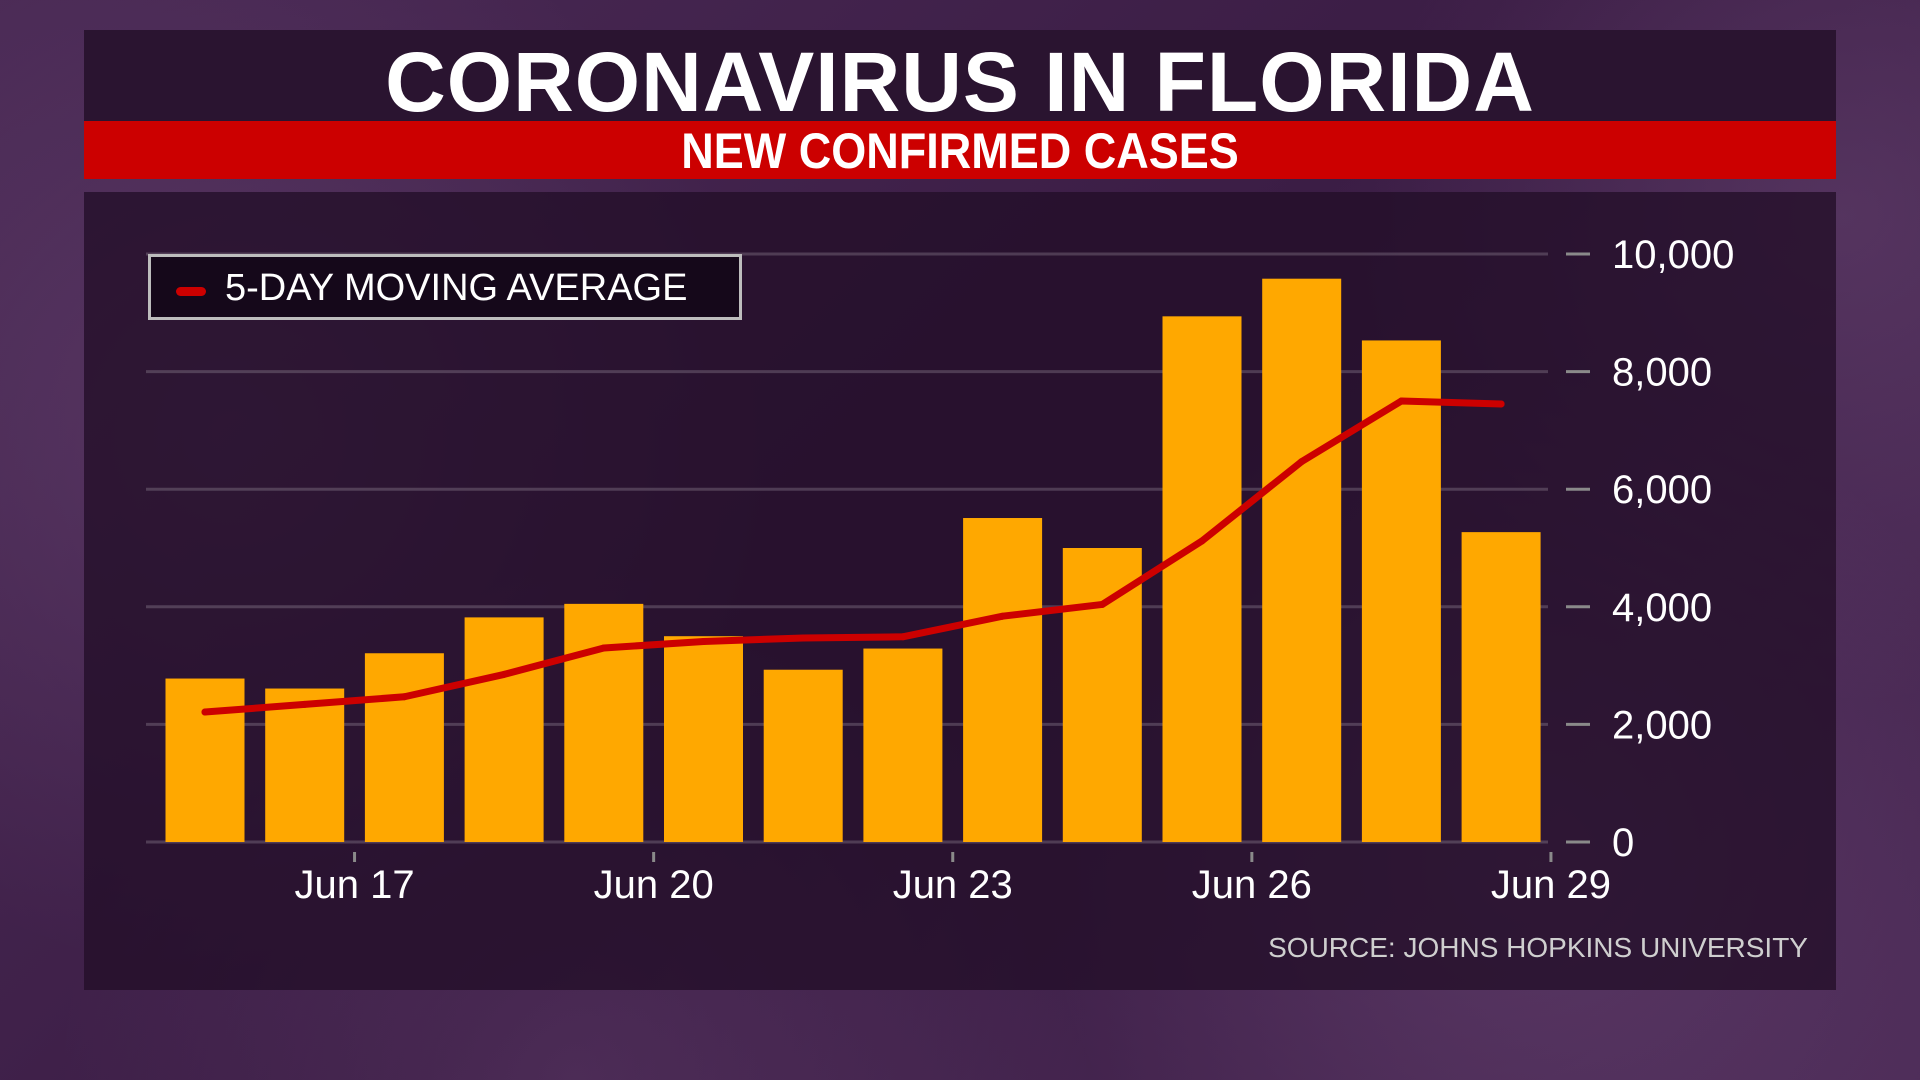  Describe the element at coordinates (1662, 490) in the screenshot. I see `y-tick-label: 6,000` at that location.